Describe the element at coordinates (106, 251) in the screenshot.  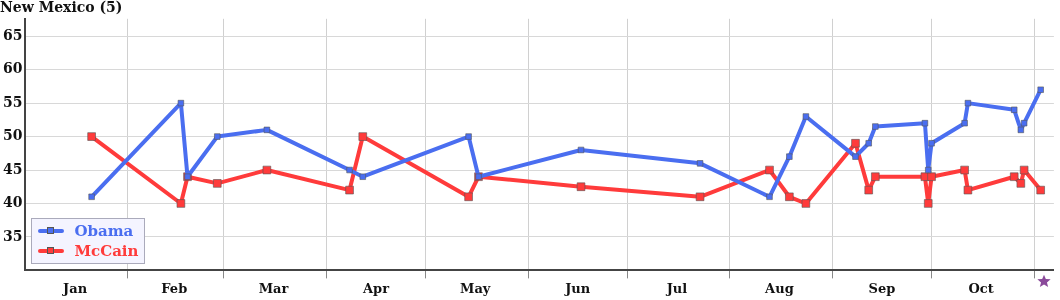
I see `legend-label: McCain` at that location.